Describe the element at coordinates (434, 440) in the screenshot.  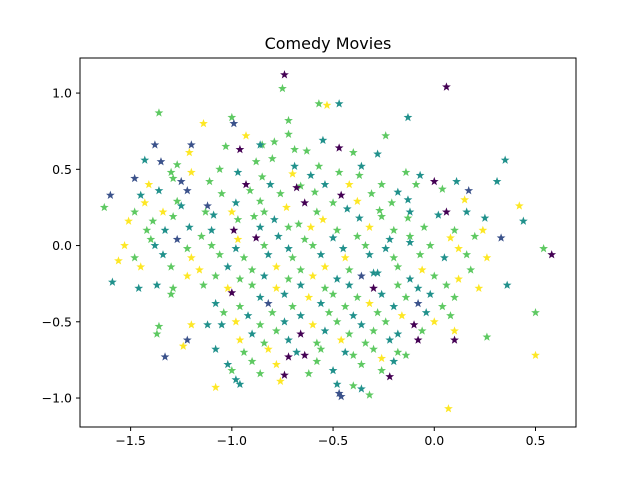
I see `x-tick-label: 0.0` at that location.